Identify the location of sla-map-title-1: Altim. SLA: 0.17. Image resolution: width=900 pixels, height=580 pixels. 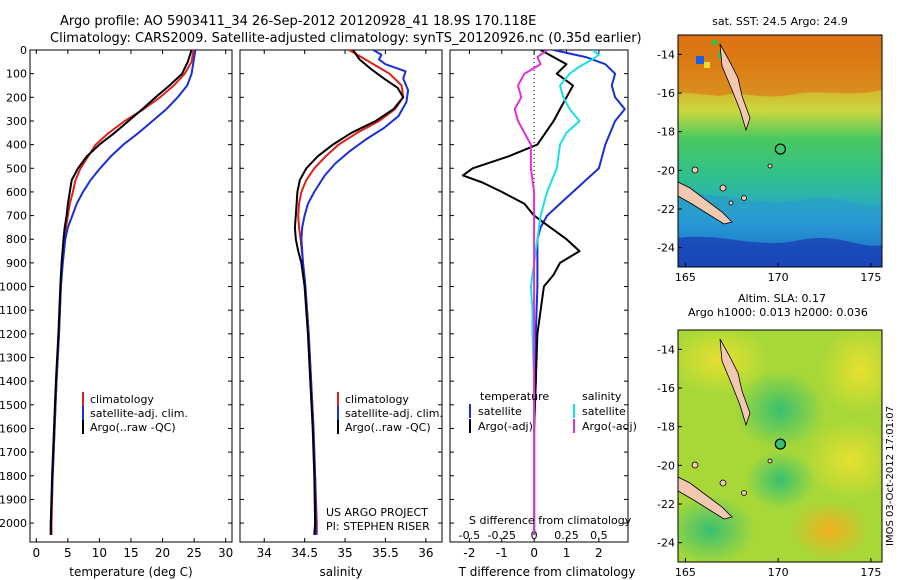
(782, 298).